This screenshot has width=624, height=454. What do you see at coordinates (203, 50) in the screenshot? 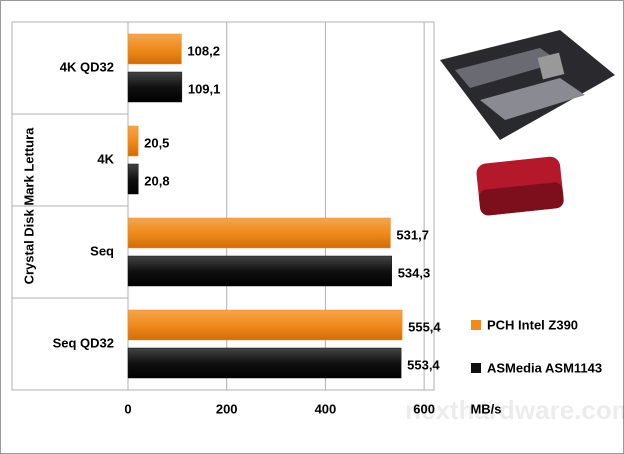
I see `value-label: 108,2` at bounding box center [203, 50].